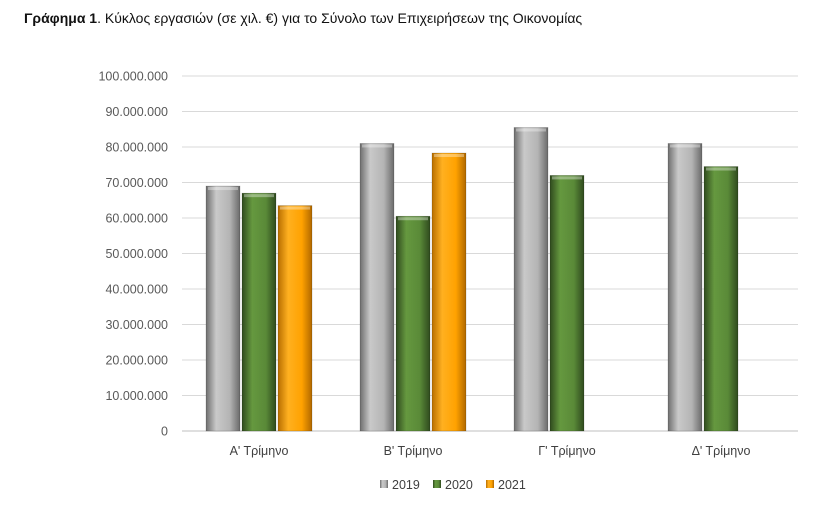 This screenshot has width=834, height=518. I want to click on y-tick-label: 20.000.000, so click(136, 361).